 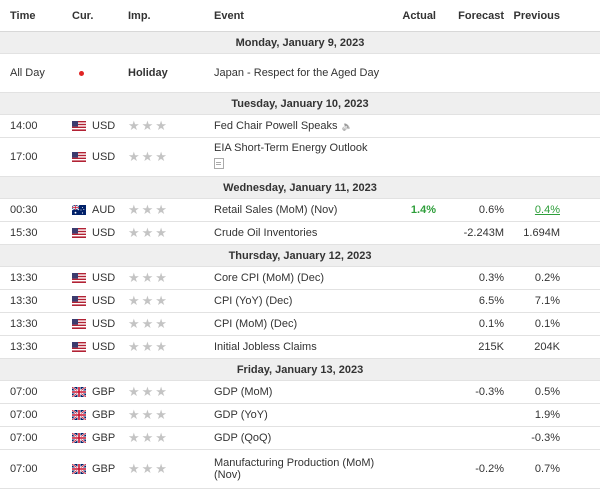 I want to click on event-time: 13:30, so click(x=34, y=324).